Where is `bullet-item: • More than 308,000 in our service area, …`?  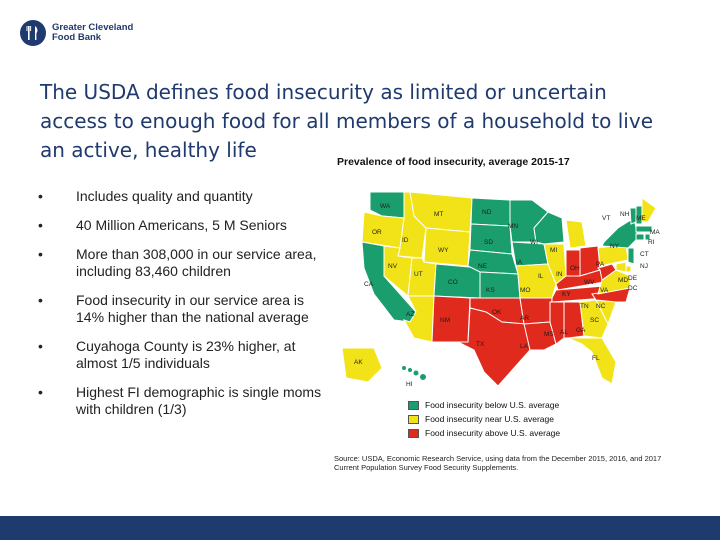
bullet-item: • More than 308,000 in our service area, … is located at coordinates (183, 263).